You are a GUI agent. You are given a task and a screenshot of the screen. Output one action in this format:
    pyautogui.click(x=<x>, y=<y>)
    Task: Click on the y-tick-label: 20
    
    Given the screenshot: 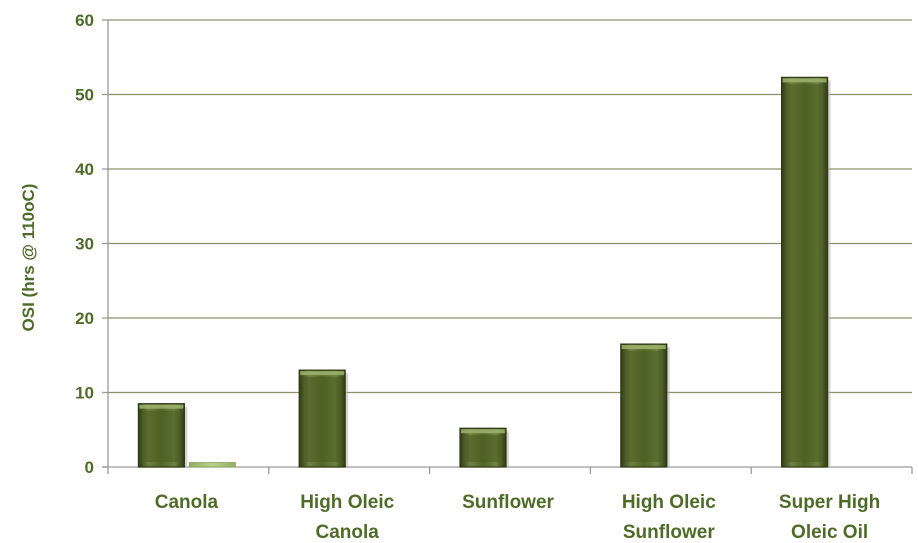 What is the action you would take?
    pyautogui.click(x=84, y=318)
    